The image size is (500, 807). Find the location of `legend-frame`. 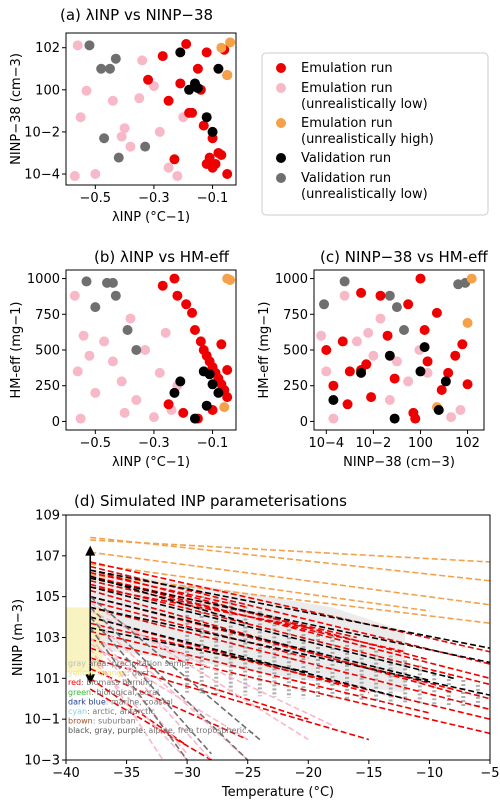

legend-frame is located at coordinates (375, 134).